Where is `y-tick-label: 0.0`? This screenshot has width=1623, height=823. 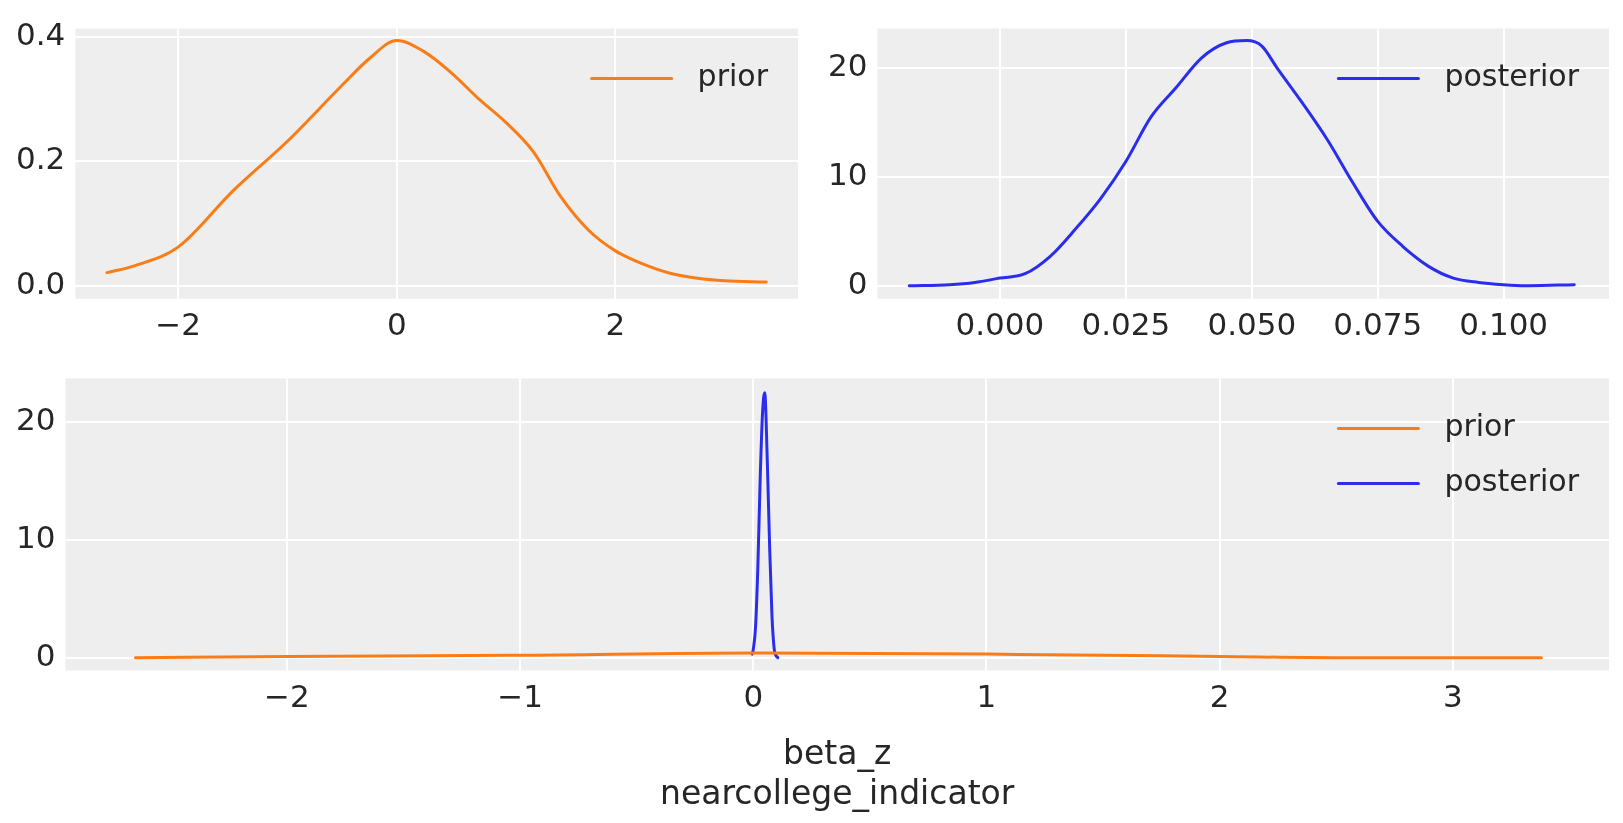 y-tick-label: 0.0 is located at coordinates (40, 282).